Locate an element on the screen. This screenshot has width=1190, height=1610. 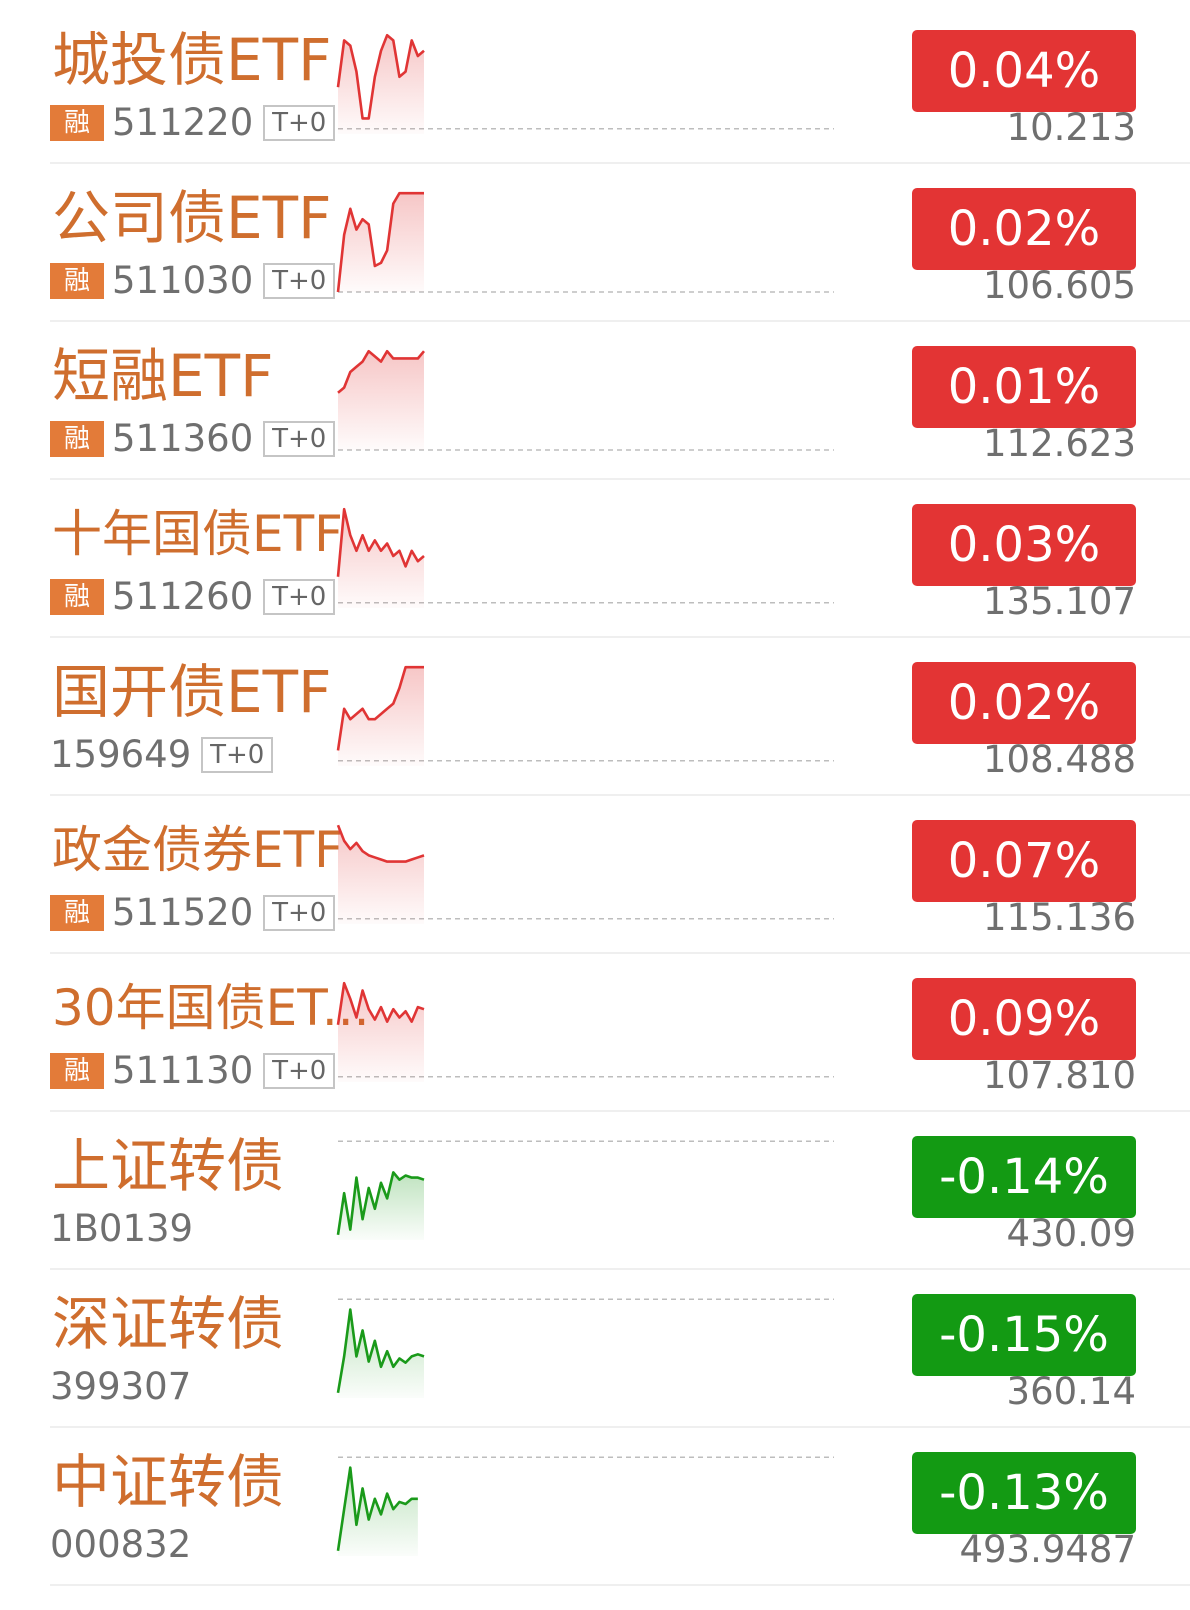
security-code: 159649 is located at coordinates (121, 754).